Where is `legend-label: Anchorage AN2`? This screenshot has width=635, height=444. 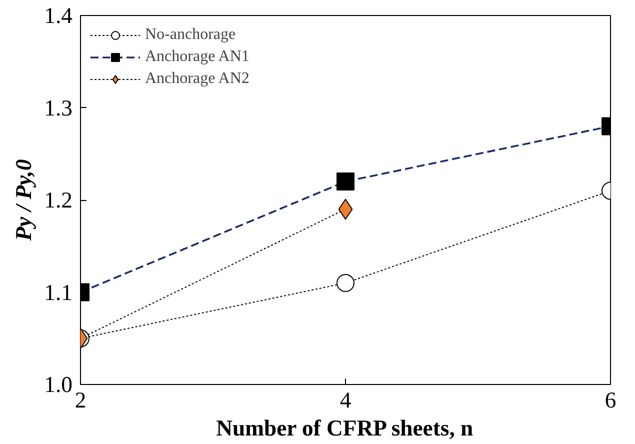 legend-label: Anchorage AN2 is located at coordinates (197, 79).